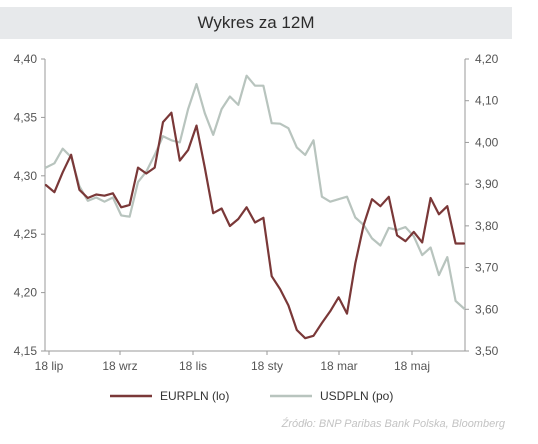 This screenshot has height=444, width=538. Describe the element at coordinates (487, 101) in the screenshot. I see `right-tick-label: 4,10` at that location.